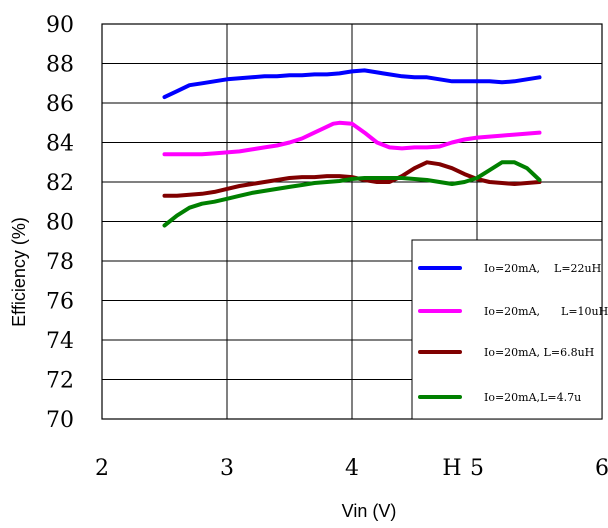 The width and height of the screenshot is (608, 528). I want to click on y-tick-label: 76, so click(60, 302).